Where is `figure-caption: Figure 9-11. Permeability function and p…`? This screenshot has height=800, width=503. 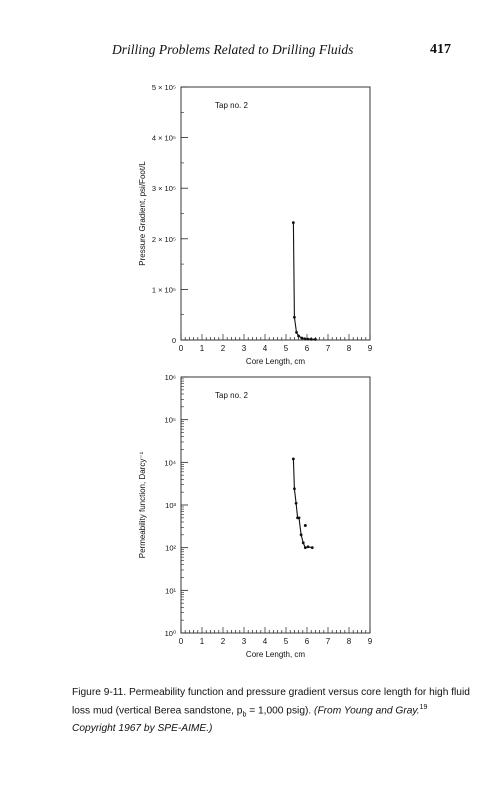
figure-caption: Figure 9-11. Permeability function and p… is located at coordinates (272, 711).